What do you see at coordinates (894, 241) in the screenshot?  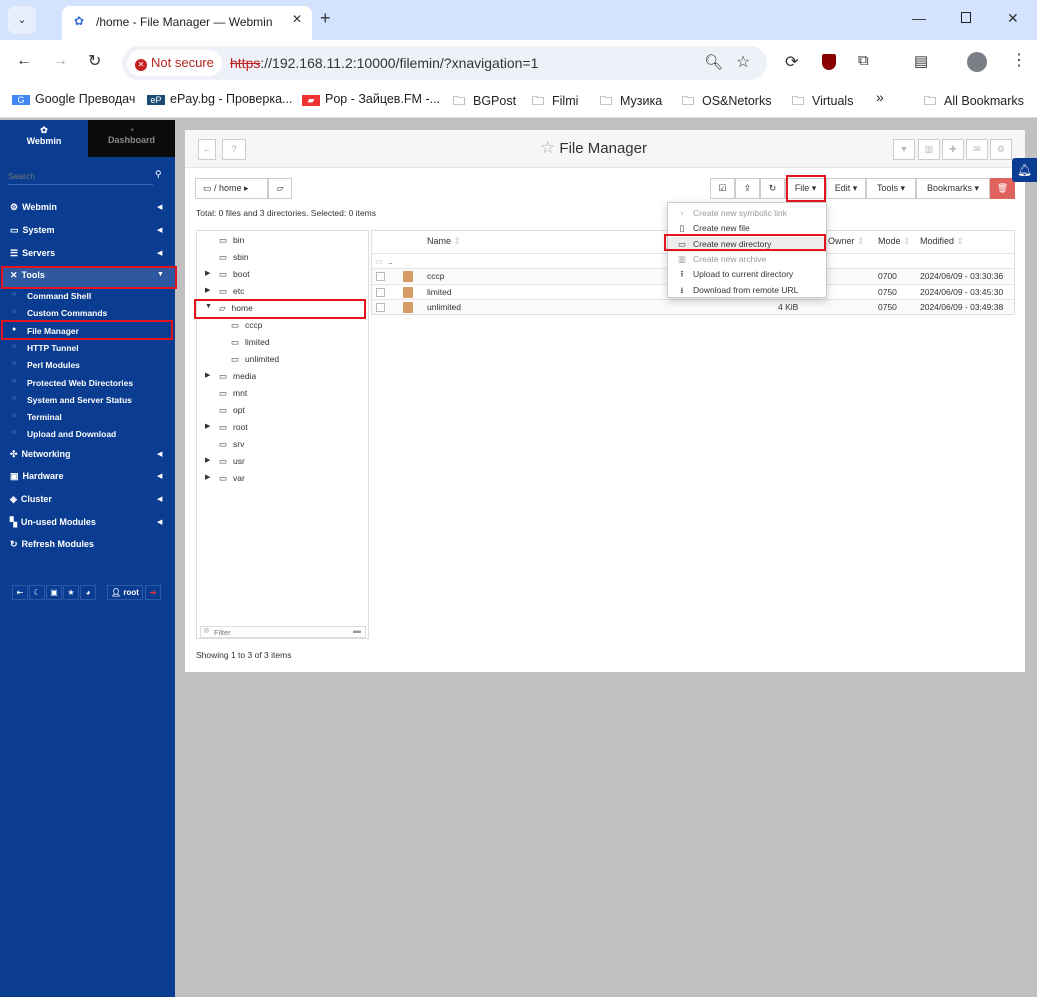 I see `column-mode: Mode ⇕` at bounding box center [894, 241].